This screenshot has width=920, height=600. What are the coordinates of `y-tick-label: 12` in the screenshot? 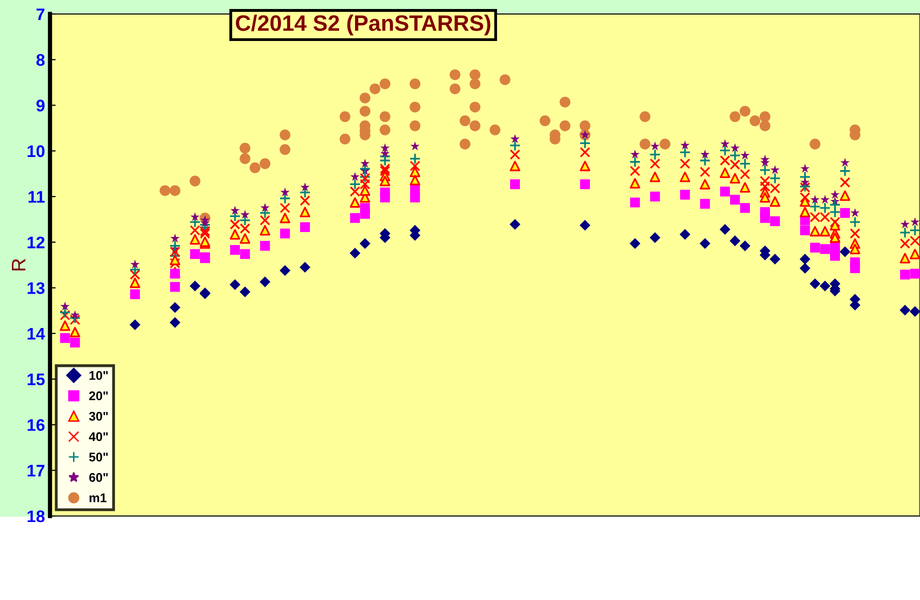 It's located at (36, 242).